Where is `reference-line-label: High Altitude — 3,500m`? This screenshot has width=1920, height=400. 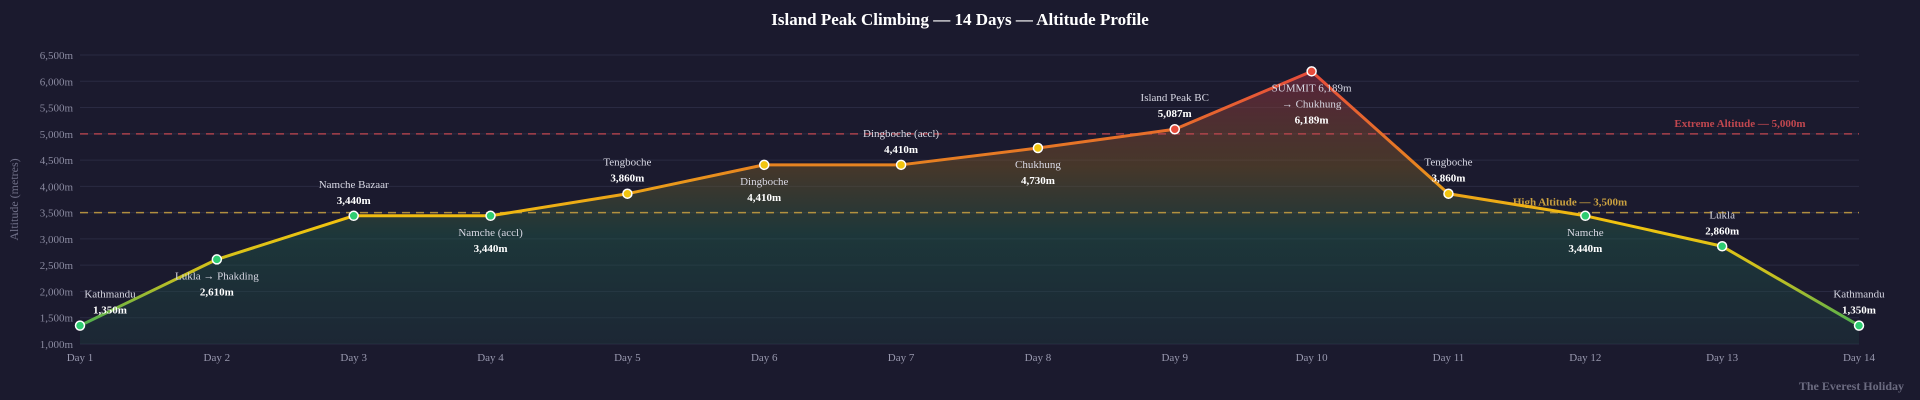 reference-line-label: High Altitude — 3,500m is located at coordinates (1570, 203).